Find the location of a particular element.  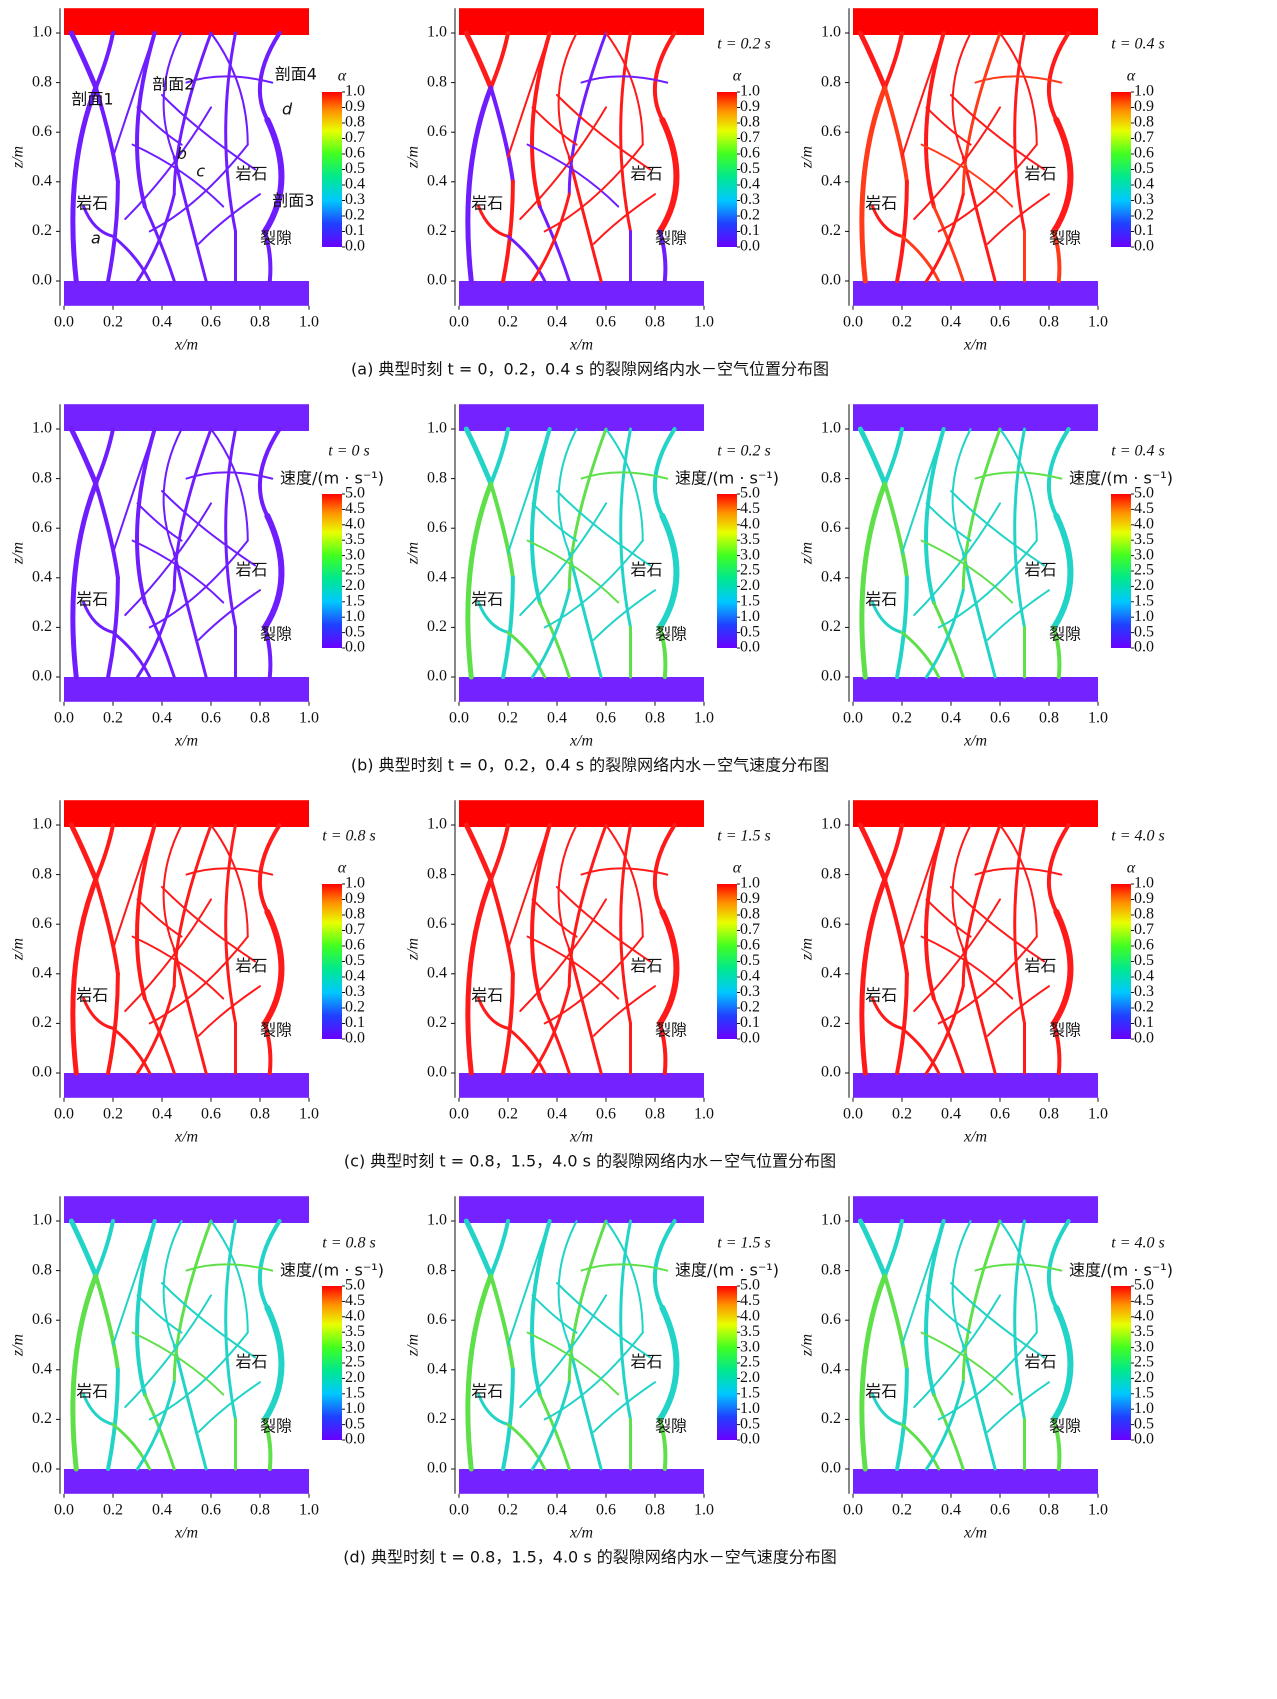

y-tick-label: 0.6 is located at coordinates (42, 923).